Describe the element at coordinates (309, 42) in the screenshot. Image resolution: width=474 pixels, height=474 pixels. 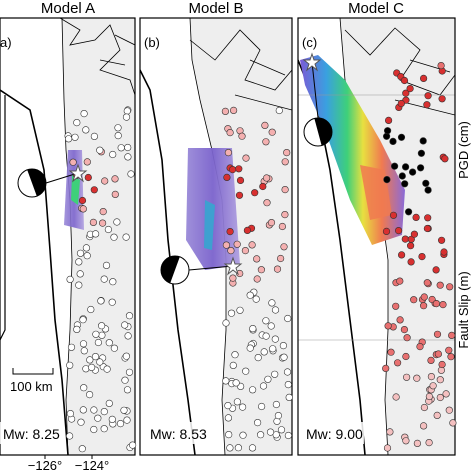
I see `panel-label: (c)` at that location.